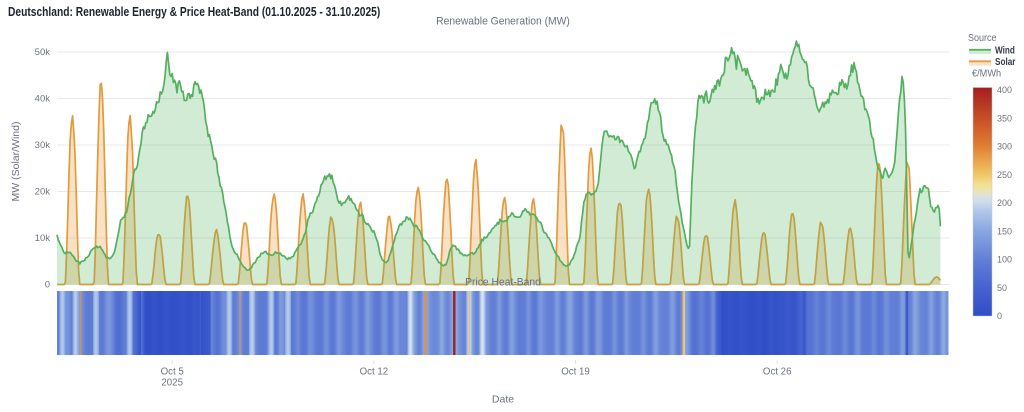 This screenshot has width=1024, height=412. What do you see at coordinates (982, 39) in the screenshot?
I see `svg-text: Source` at bounding box center [982, 39].